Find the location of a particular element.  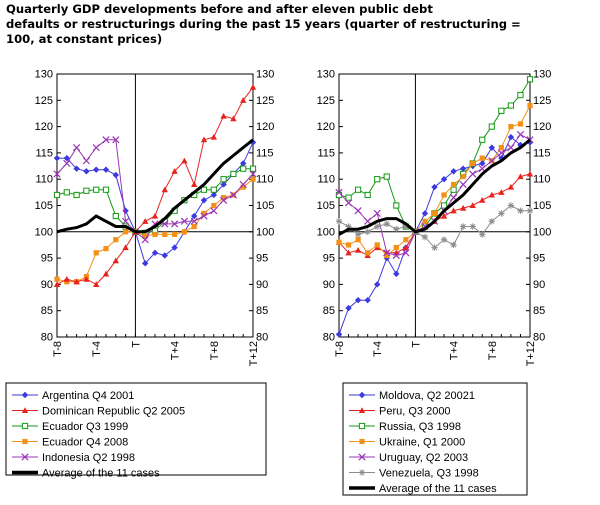

y-tick-label-left: 100 is located at coordinates (326, 232).